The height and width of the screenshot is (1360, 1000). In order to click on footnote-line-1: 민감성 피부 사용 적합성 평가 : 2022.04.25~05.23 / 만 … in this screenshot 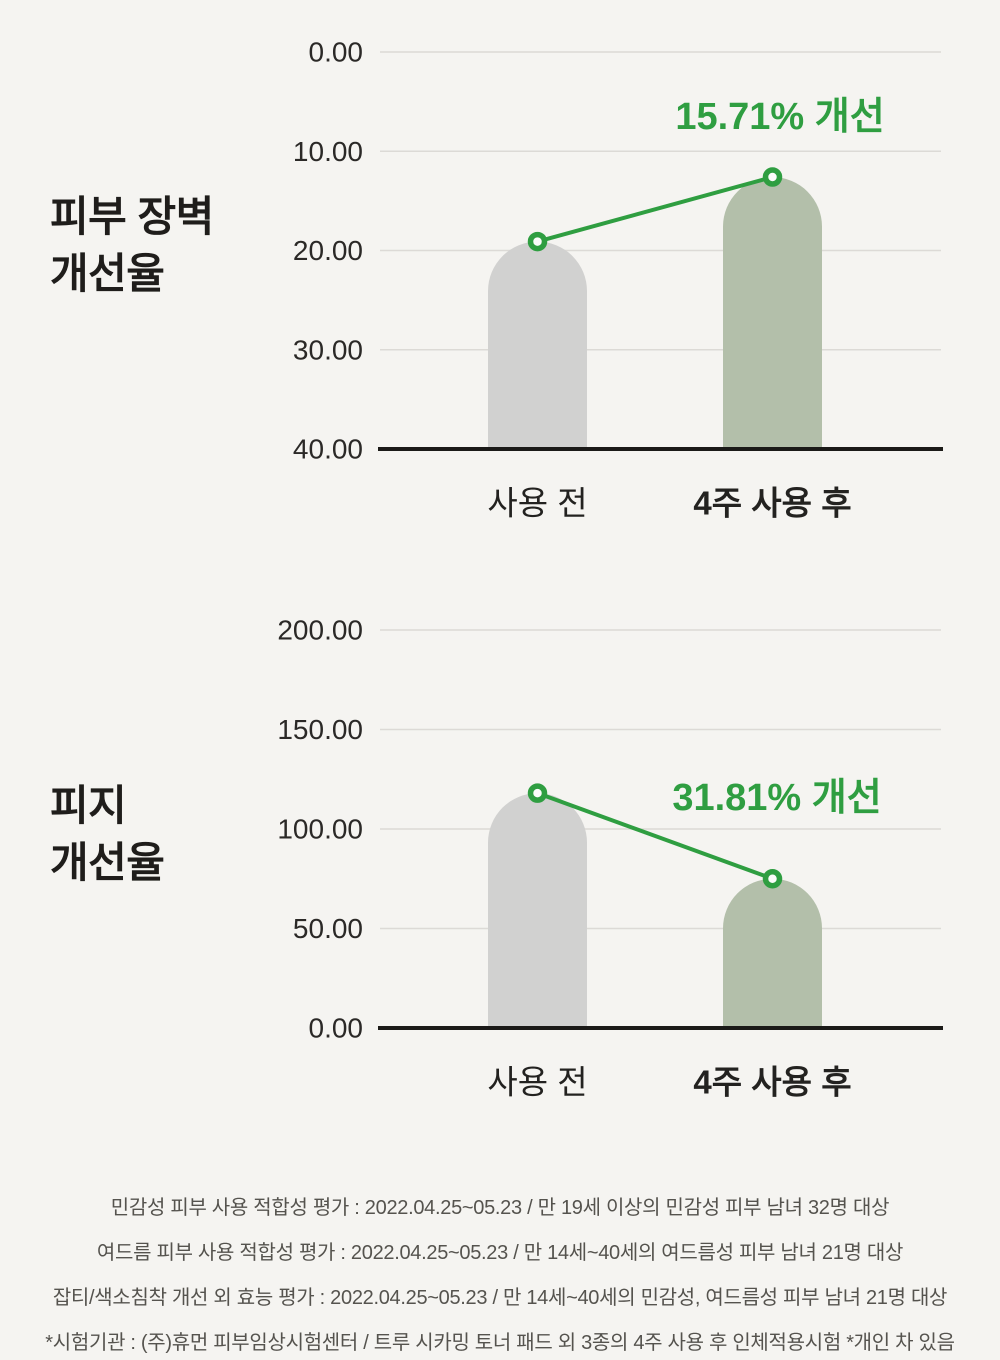, I will do `click(500, 1208)`.